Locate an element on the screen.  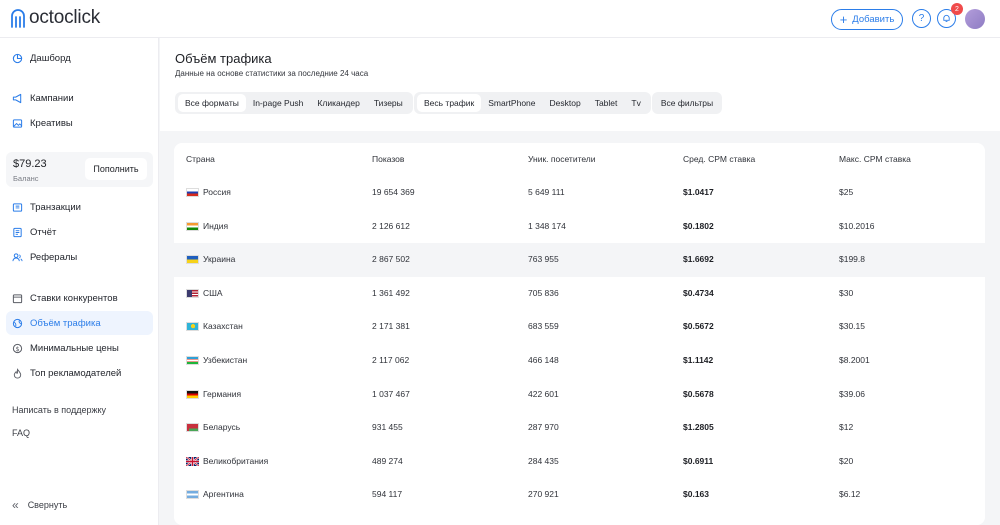
avg-cpm-cell: $0.5678 is located at coordinates (698, 393).